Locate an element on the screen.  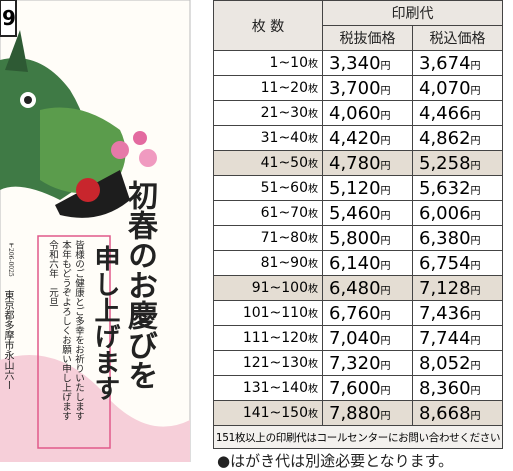
table-cell: 71~80枚 is located at coordinates (268, 238).